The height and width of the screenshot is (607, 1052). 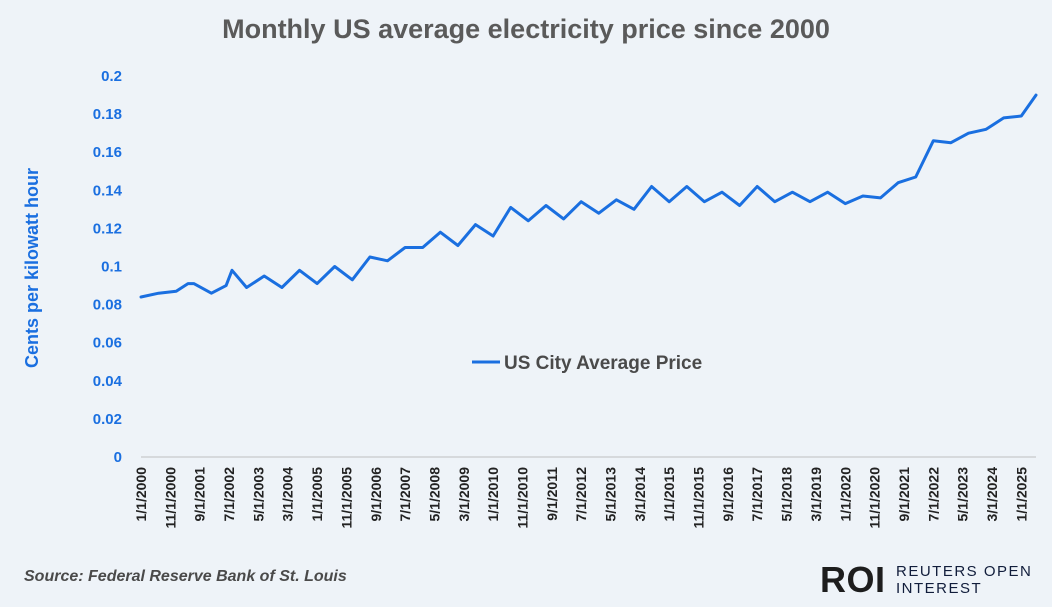 I want to click on x-tick-label: 5/1/2008, so click(x=434, y=494).